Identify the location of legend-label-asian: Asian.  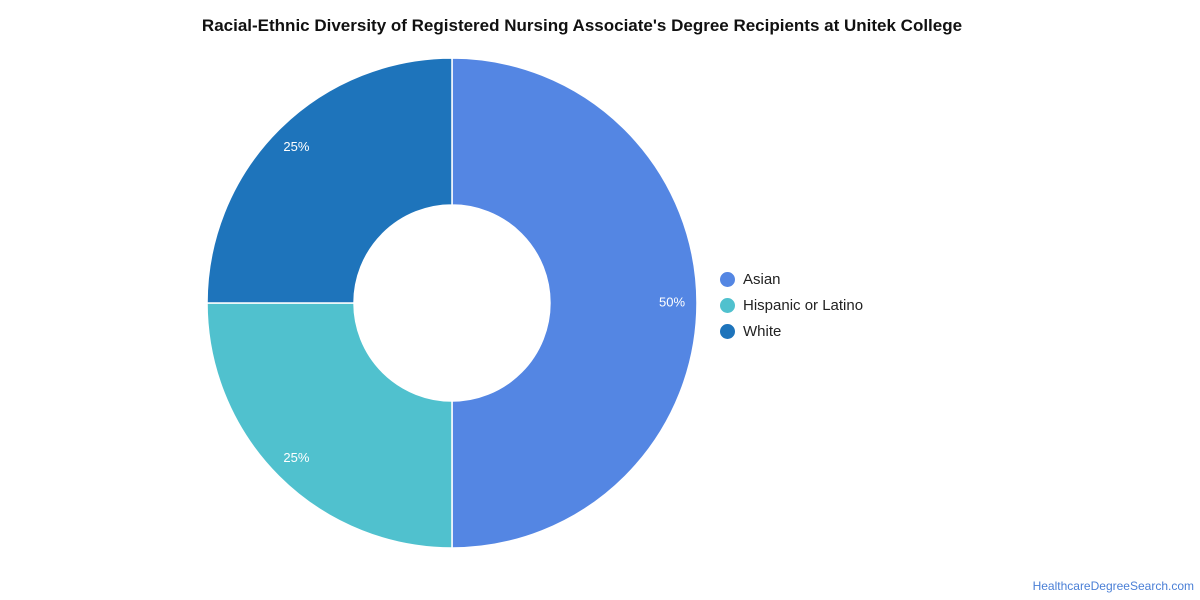
(762, 279).